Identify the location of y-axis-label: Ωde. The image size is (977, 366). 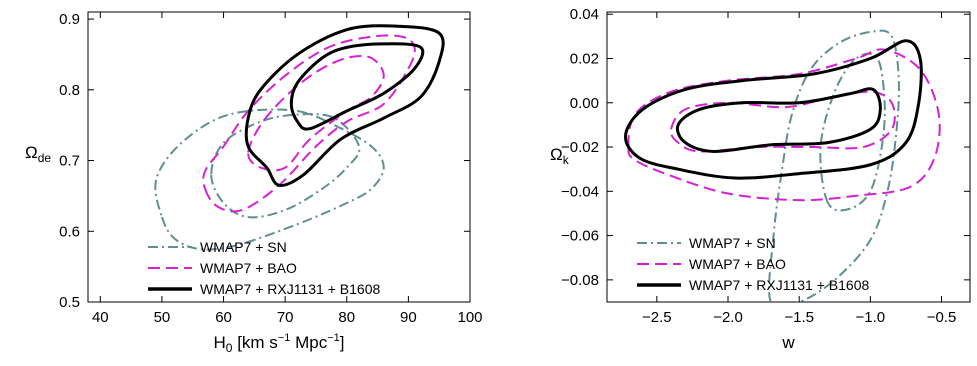
(38, 154).